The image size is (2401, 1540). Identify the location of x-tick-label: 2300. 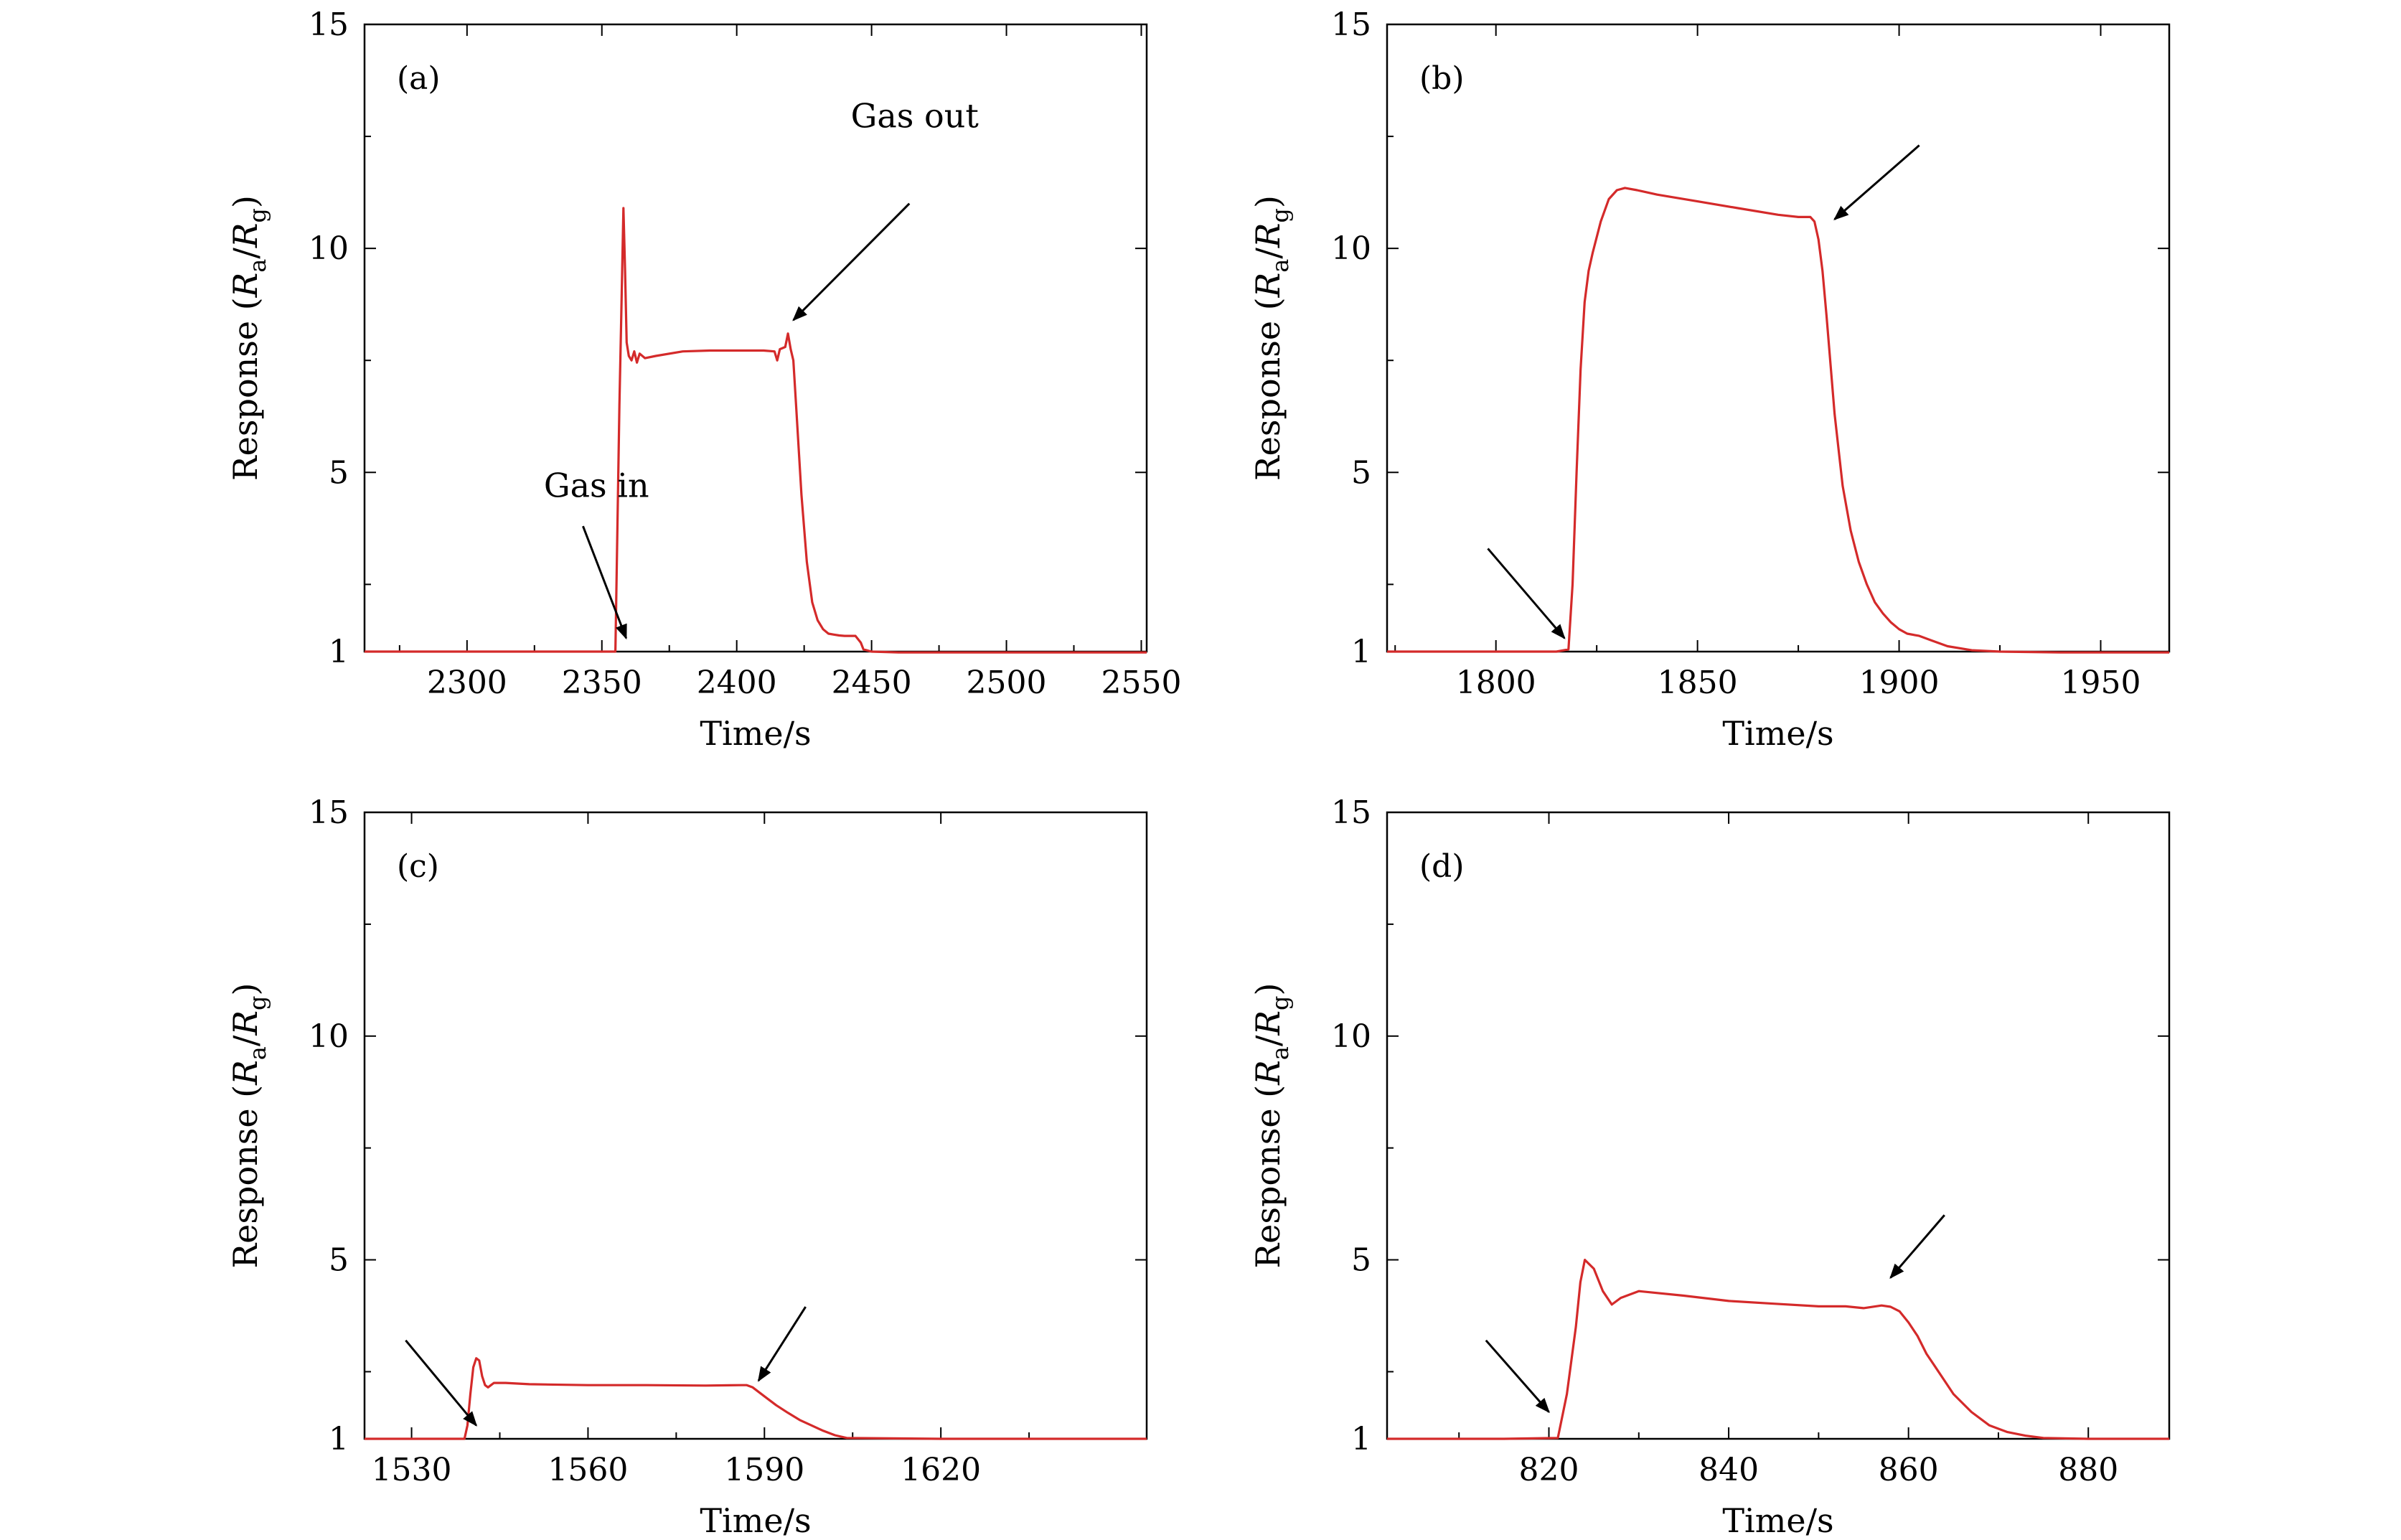
(467, 683).